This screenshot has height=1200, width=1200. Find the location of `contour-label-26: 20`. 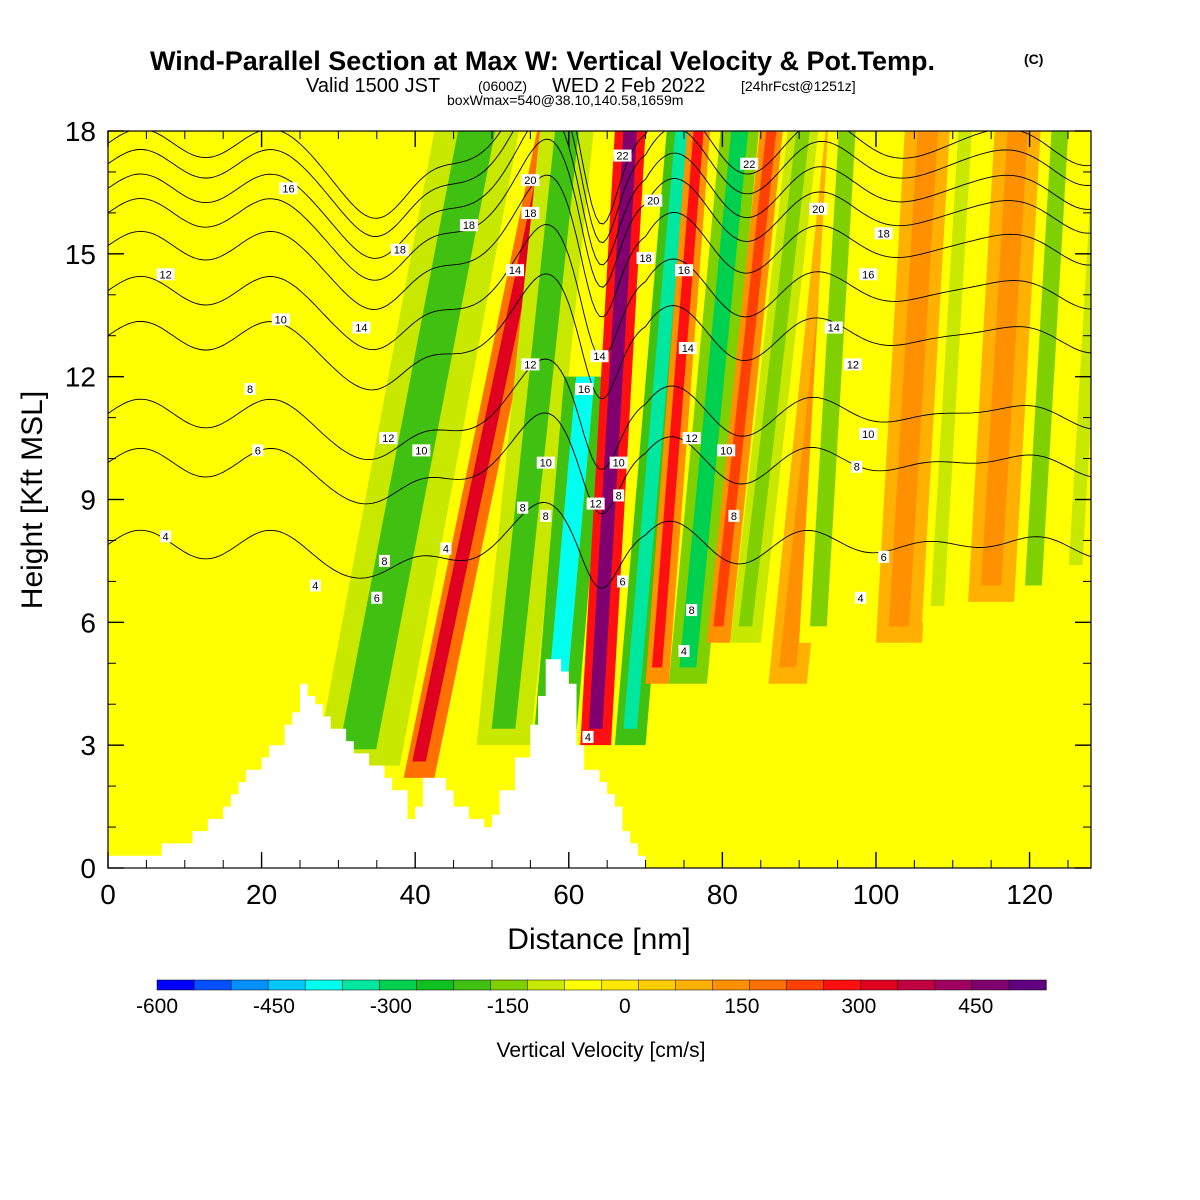

contour-label-26: 20 is located at coordinates (653, 202).